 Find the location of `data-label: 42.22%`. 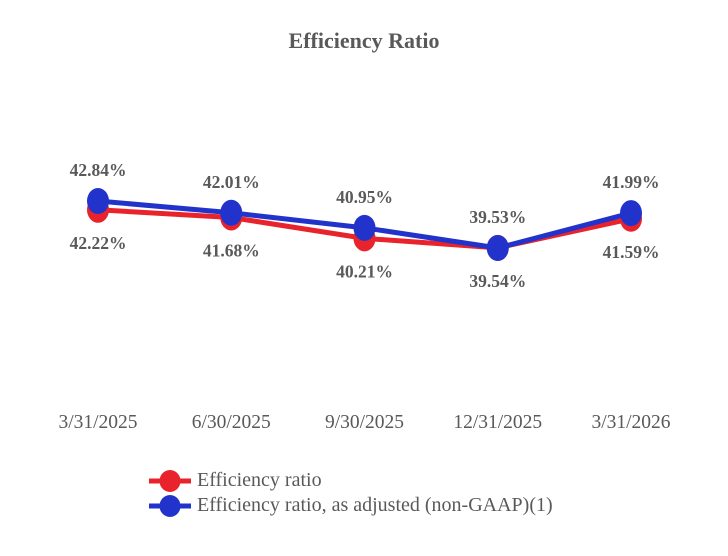

data-label: 42.22% is located at coordinates (98, 243).